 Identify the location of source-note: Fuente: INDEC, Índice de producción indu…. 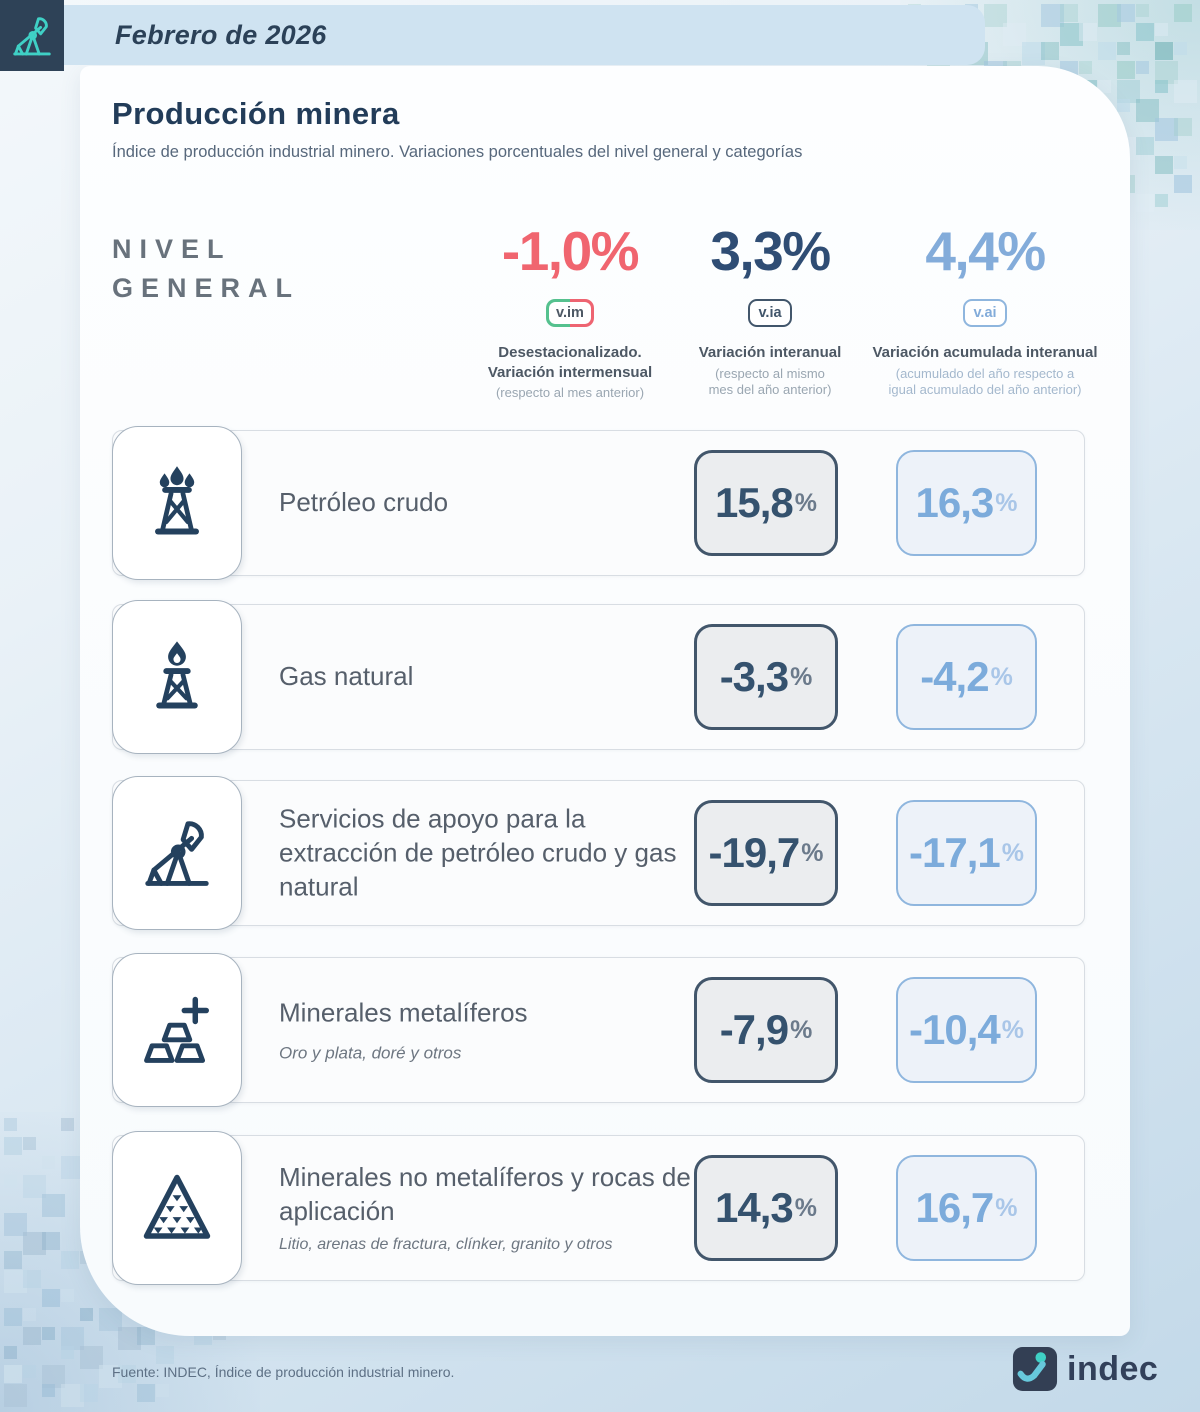
(283, 1372).